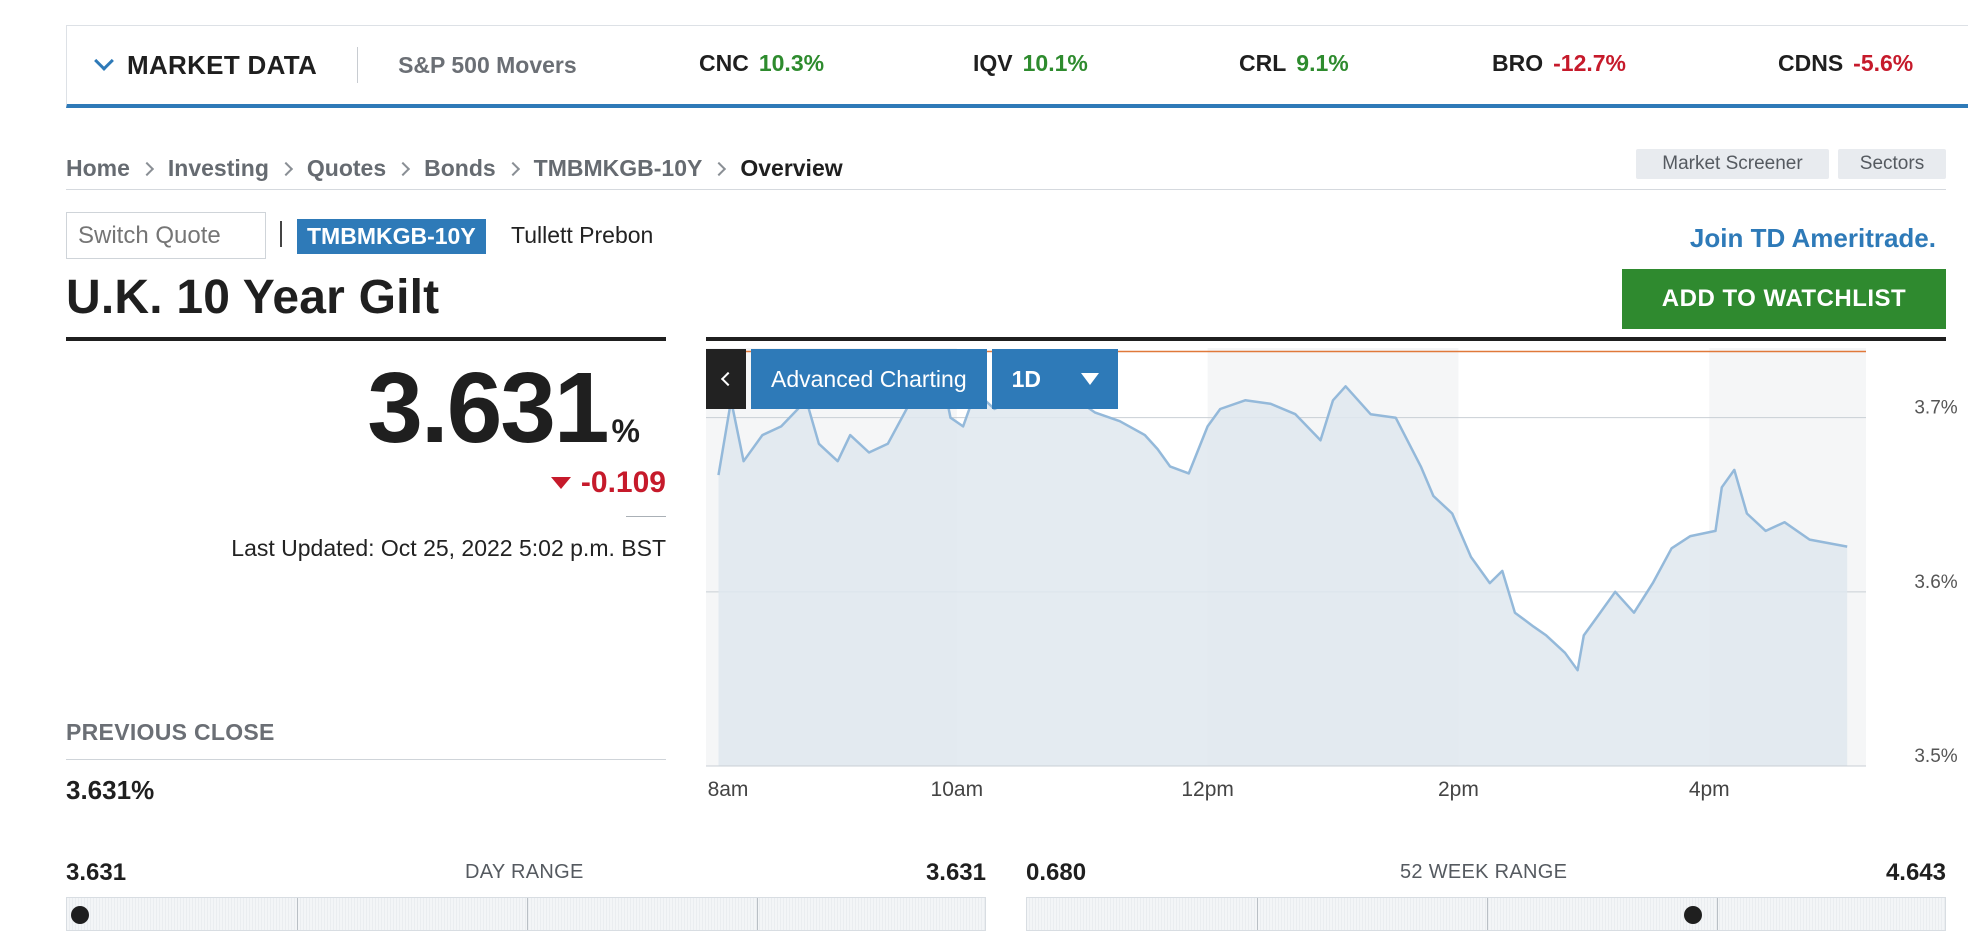 This screenshot has height=950, width=1968. Describe the element at coordinates (448, 548) in the screenshot. I see `last-updated: Last Updated: Oct 25, 2022 5:02 p.m. BST` at that location.